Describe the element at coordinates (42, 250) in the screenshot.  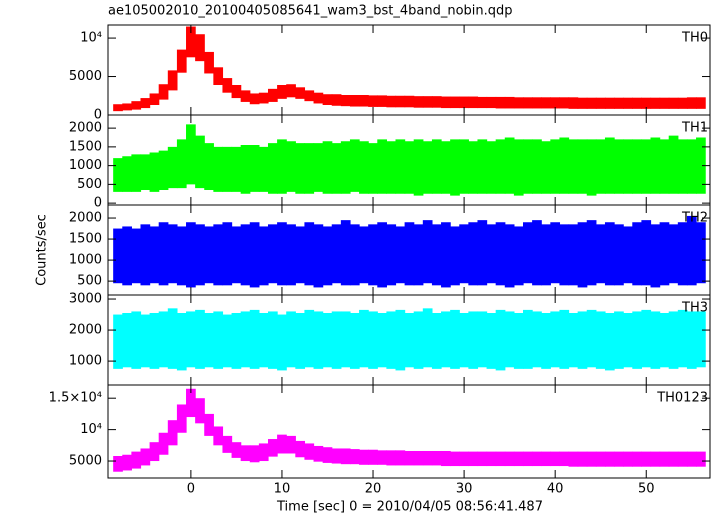
I see `y-axis-label: Counts/sec` at that location.